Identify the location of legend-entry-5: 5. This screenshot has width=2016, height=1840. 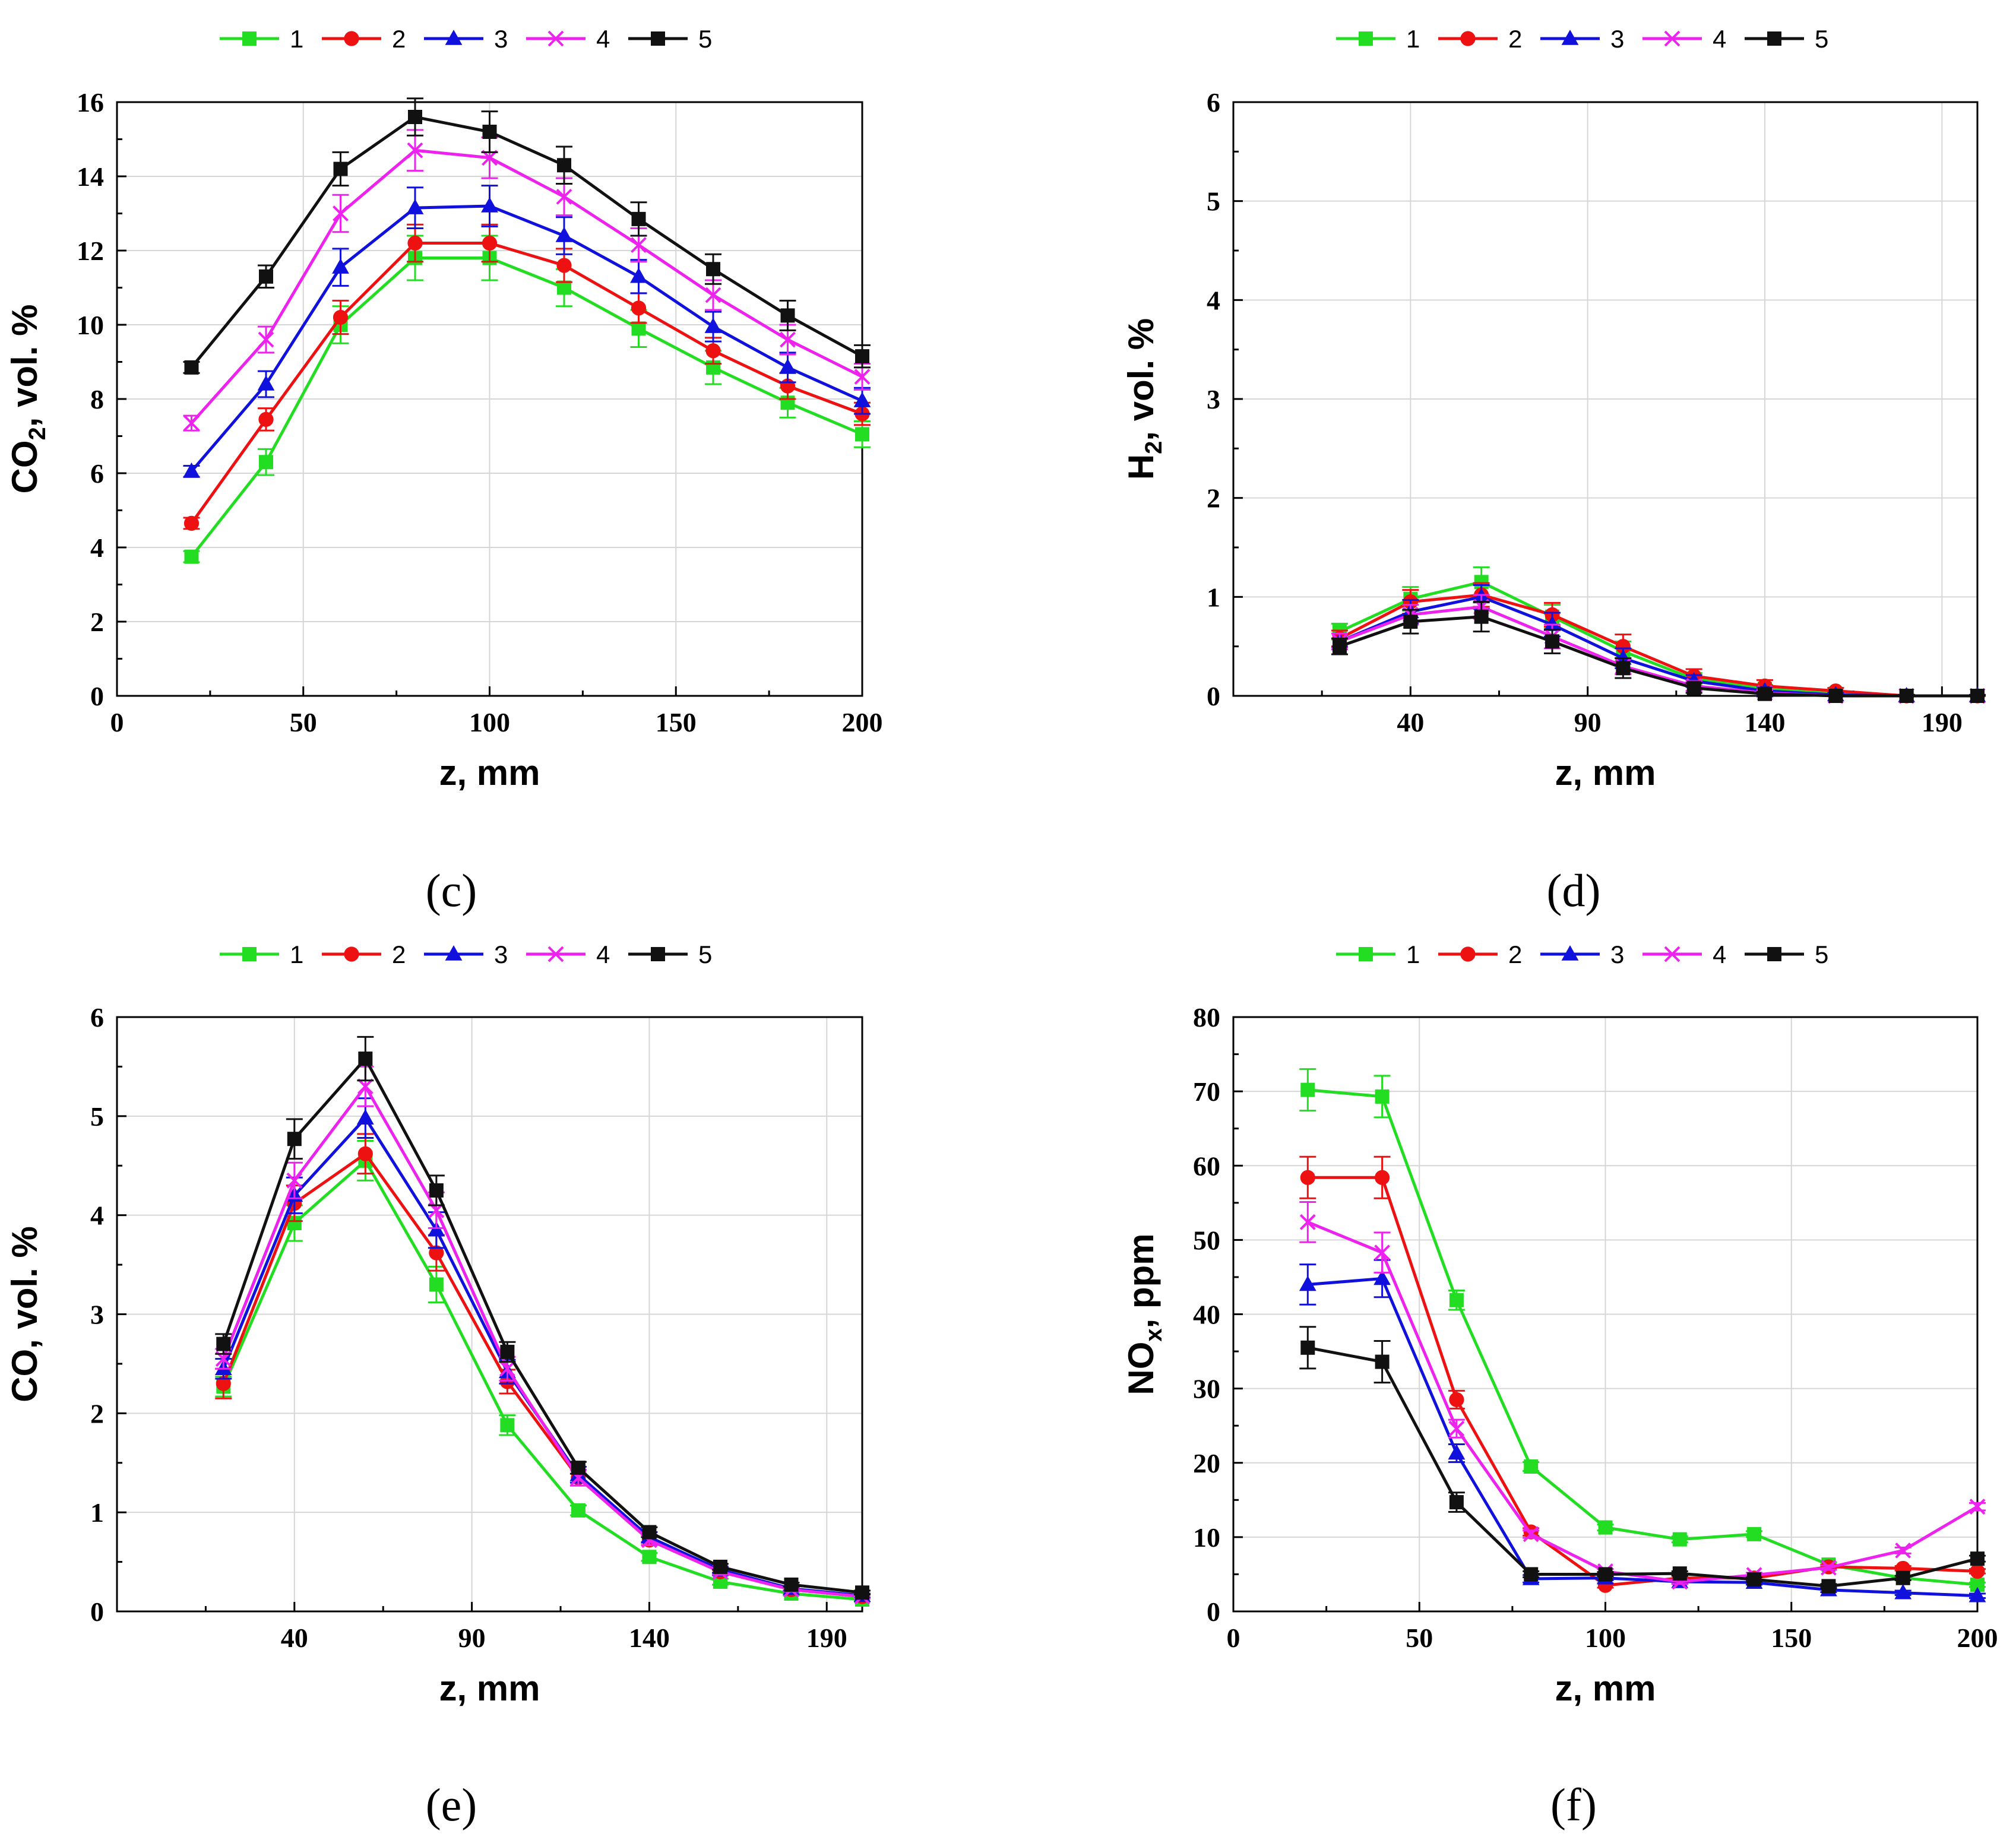
(1786, 954).